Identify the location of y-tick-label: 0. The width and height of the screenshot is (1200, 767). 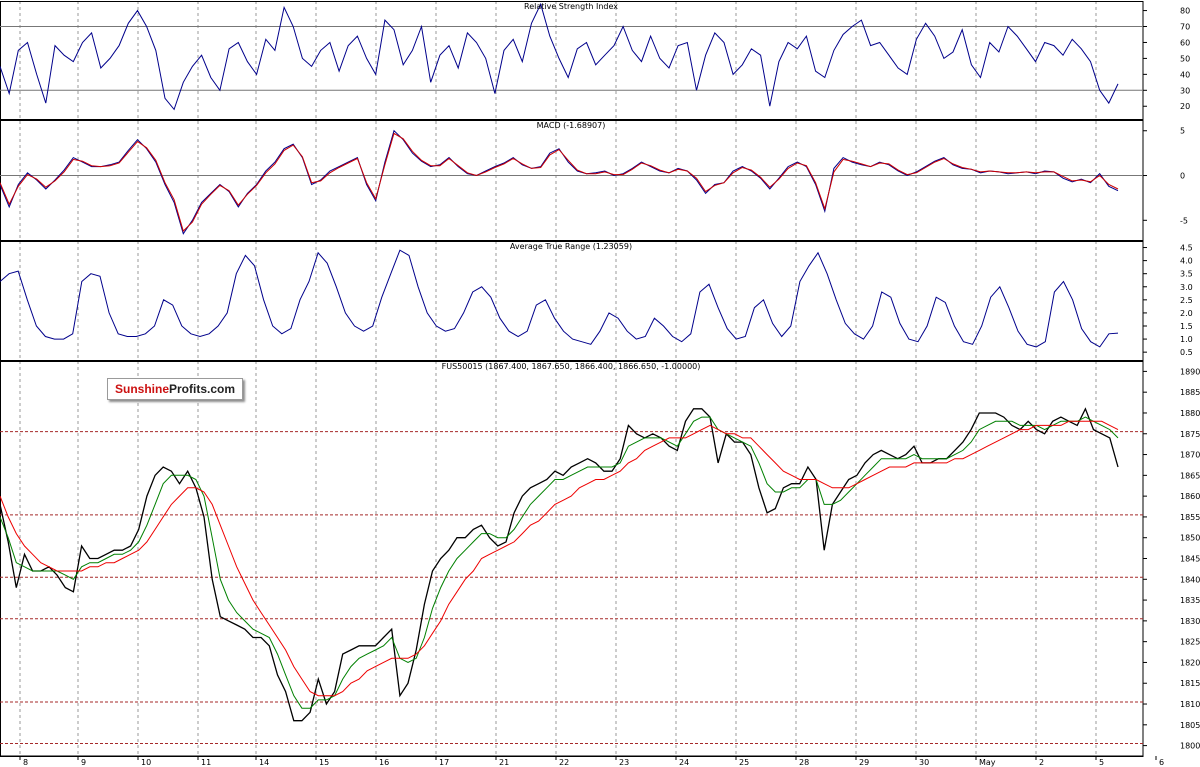
(1182, 176).